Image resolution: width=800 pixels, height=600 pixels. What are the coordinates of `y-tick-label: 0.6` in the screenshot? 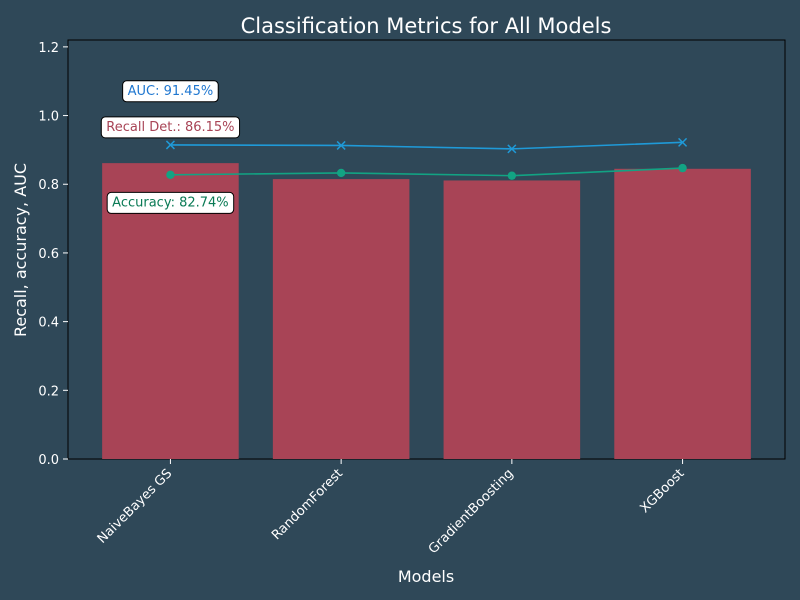 It's located at (48, 254).